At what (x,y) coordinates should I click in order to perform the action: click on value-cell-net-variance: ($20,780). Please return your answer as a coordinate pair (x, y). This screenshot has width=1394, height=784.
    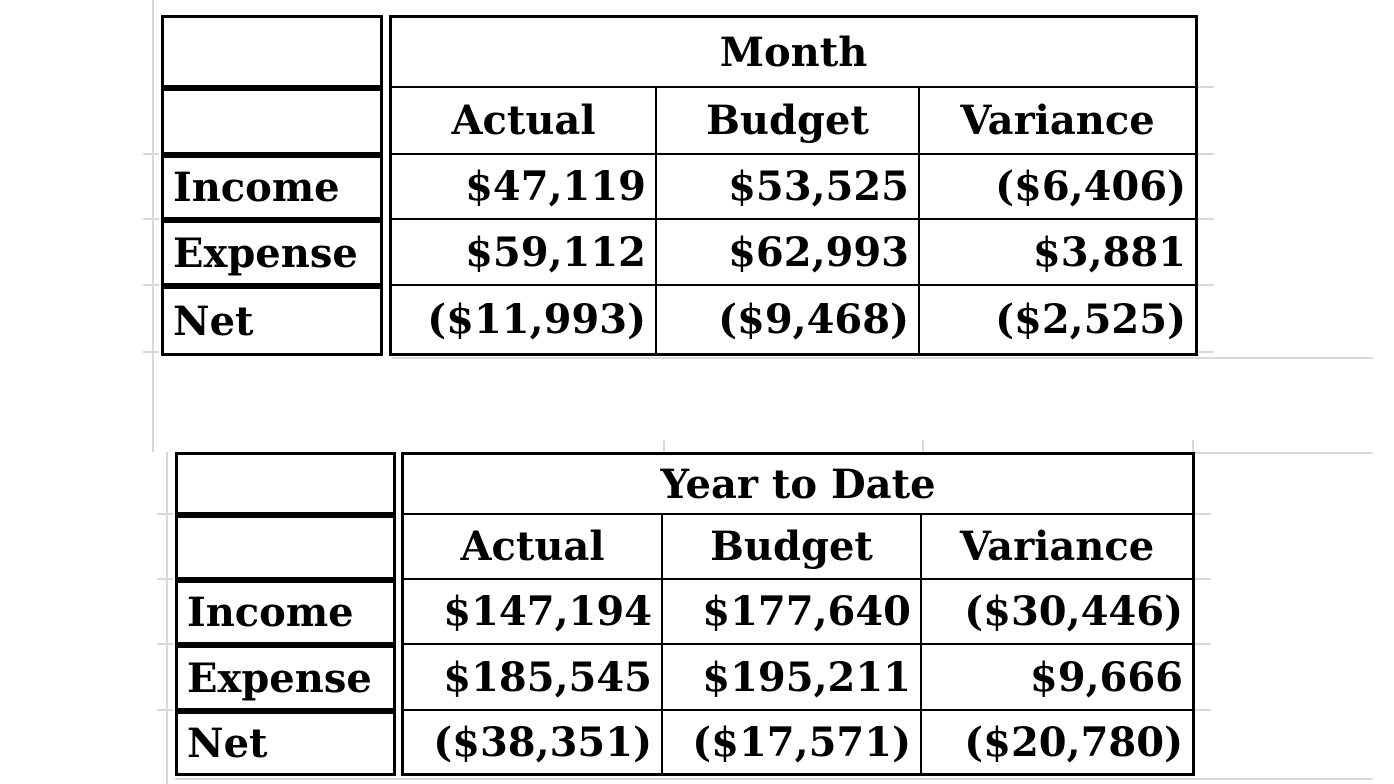
    Looking at the image, I should click on (1073, 742).